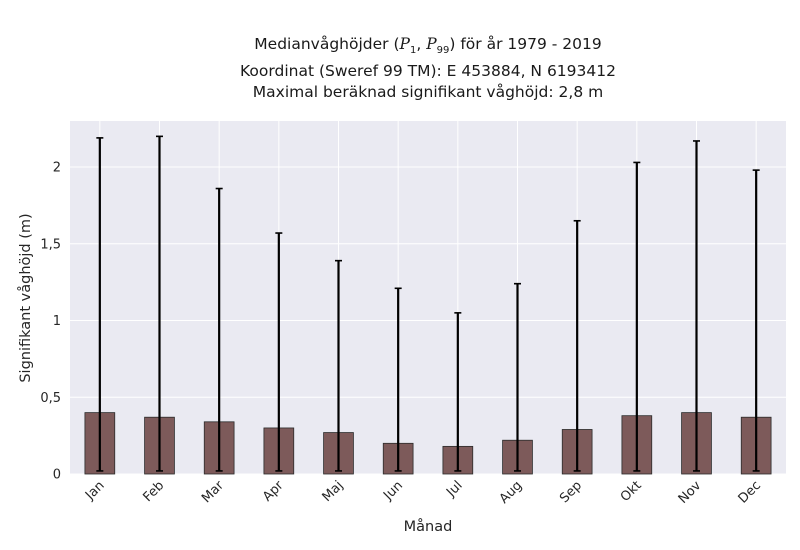  What do you see at coordinates (750, 492) in the screenshot?
I see `x-tick-label: Dec` at bounding box center [750, 492].